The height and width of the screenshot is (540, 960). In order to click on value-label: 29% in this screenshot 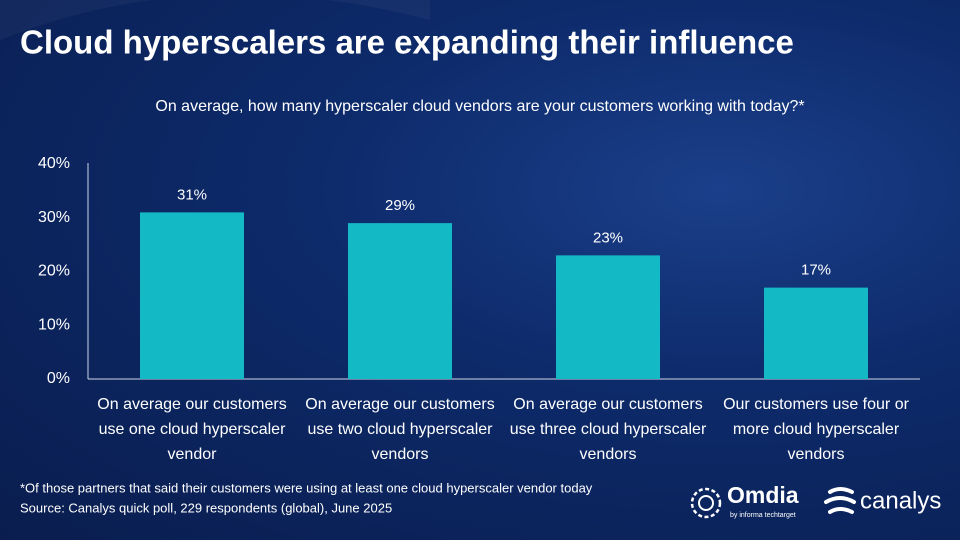, I will do `click(400, 205)`.